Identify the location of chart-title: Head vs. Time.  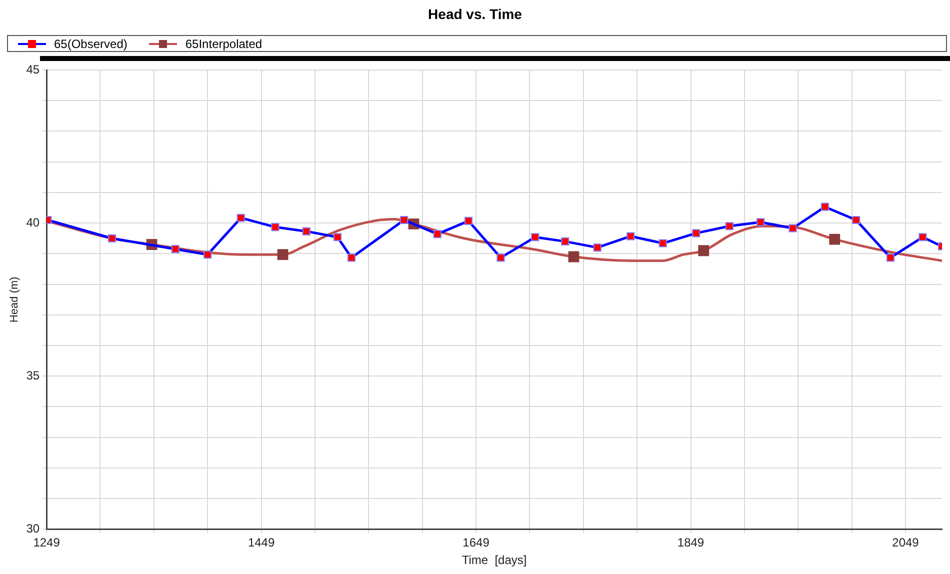
(475, 14).